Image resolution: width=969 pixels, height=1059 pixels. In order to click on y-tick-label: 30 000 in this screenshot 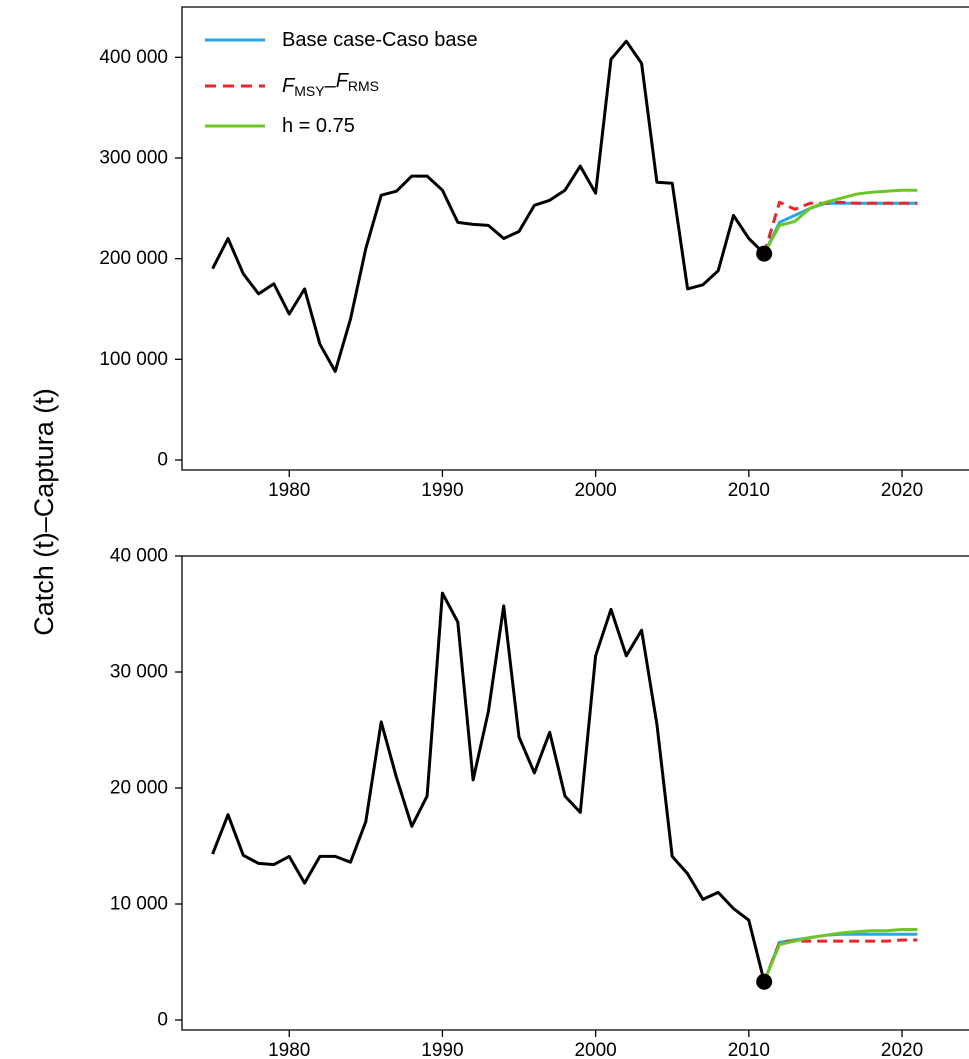, I will do `click(139, 672)`.